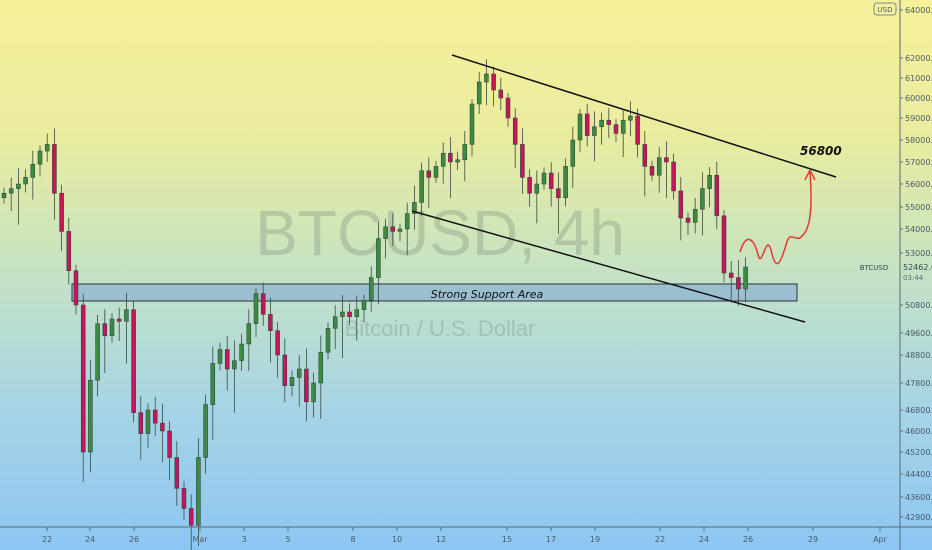 Image resolution: width=932 pixels, height=550 pixels. Describe the element at coordinates (918, 431) in the screenshot. I see `price-tick-label: 46000.0` at that location.